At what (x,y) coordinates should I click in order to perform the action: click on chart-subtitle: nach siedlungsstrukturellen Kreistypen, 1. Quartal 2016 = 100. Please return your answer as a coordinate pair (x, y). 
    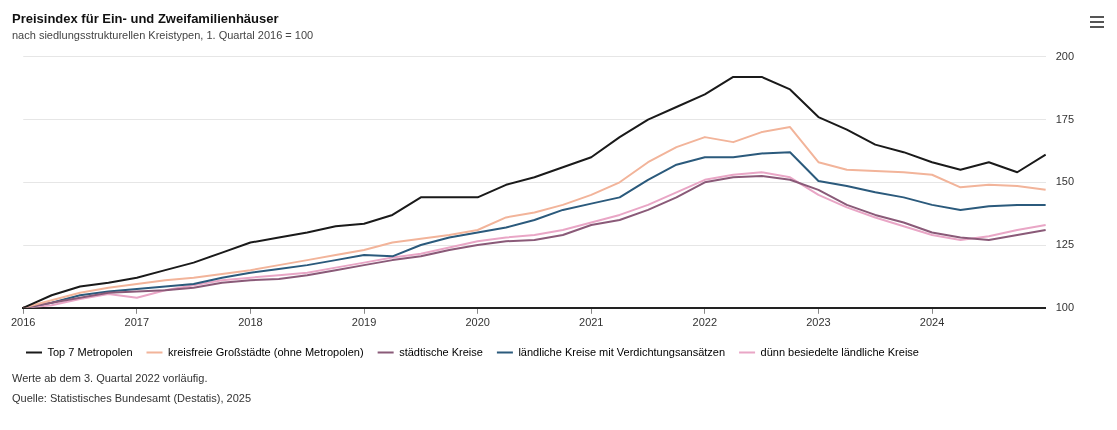
    Looking at the image, I should click on (163, 35).